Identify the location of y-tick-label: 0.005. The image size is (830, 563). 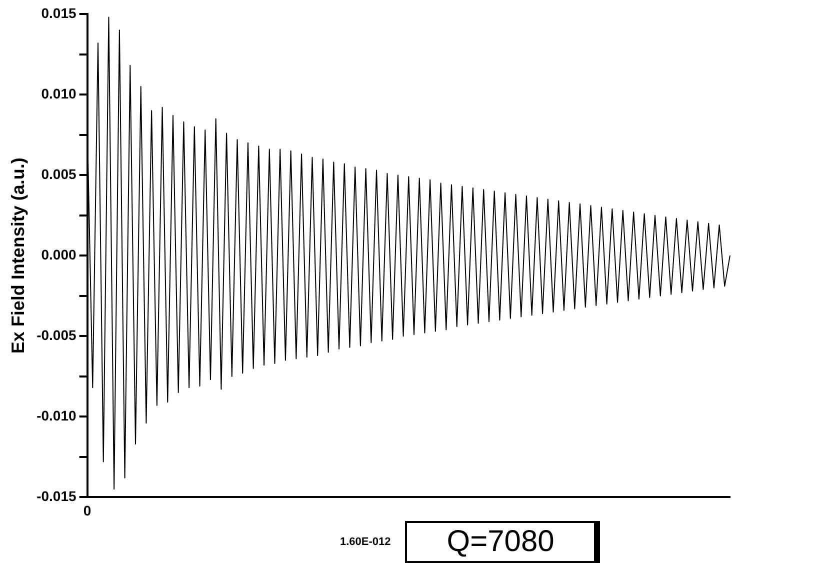
(58, 174).